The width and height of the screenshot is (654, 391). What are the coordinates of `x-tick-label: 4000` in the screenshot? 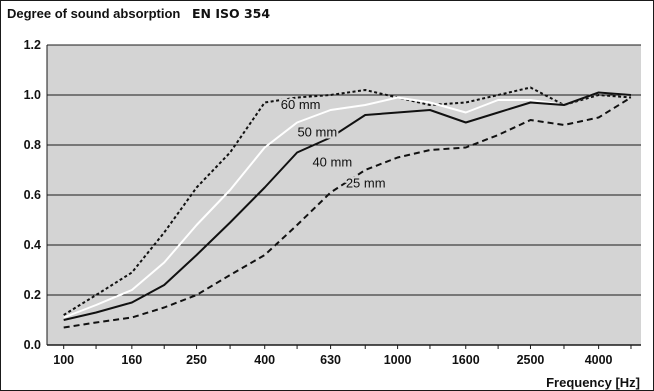 It's located at (599, 360).